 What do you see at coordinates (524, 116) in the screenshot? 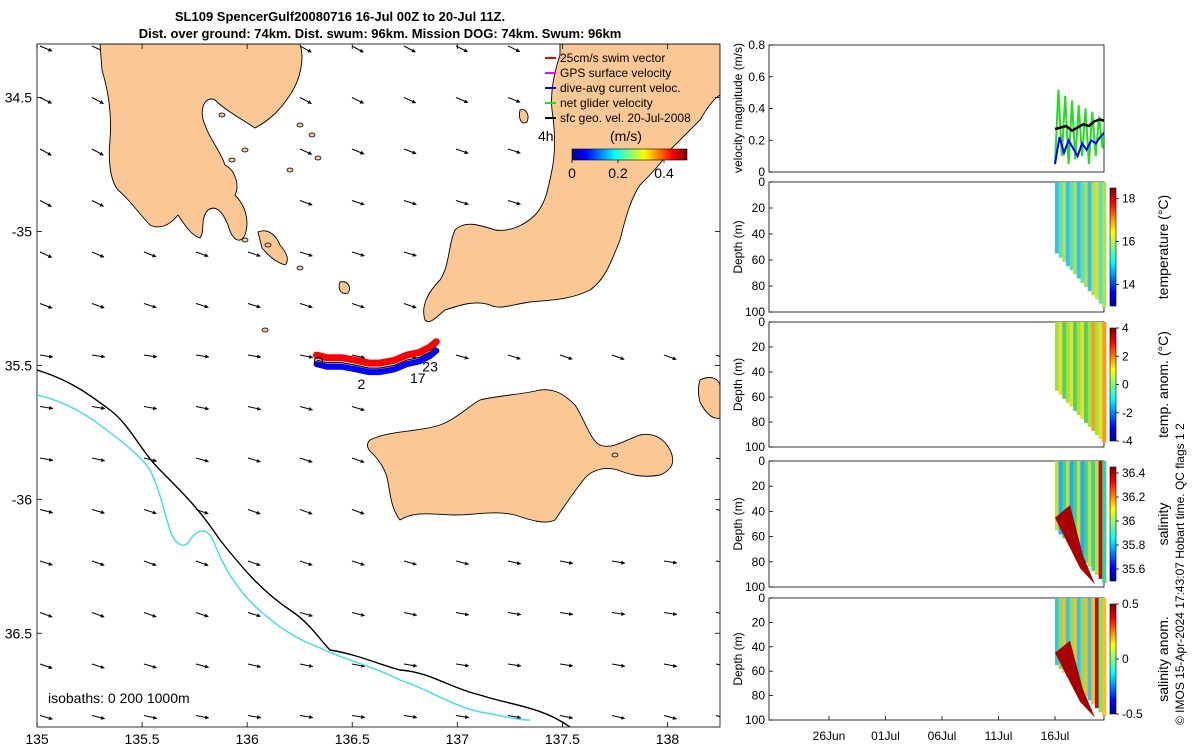
I see `small-island-a` at bounding box center [524, 116].